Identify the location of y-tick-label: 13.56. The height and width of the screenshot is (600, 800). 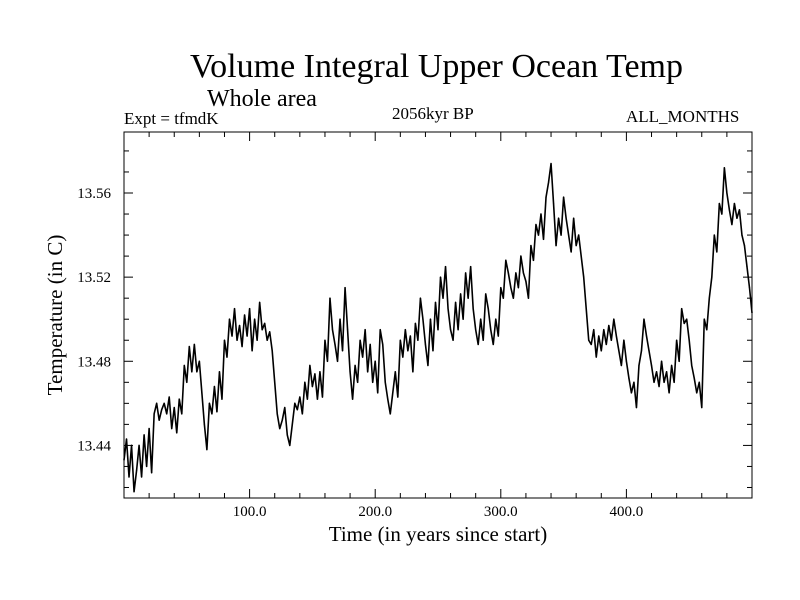
(94, 194).